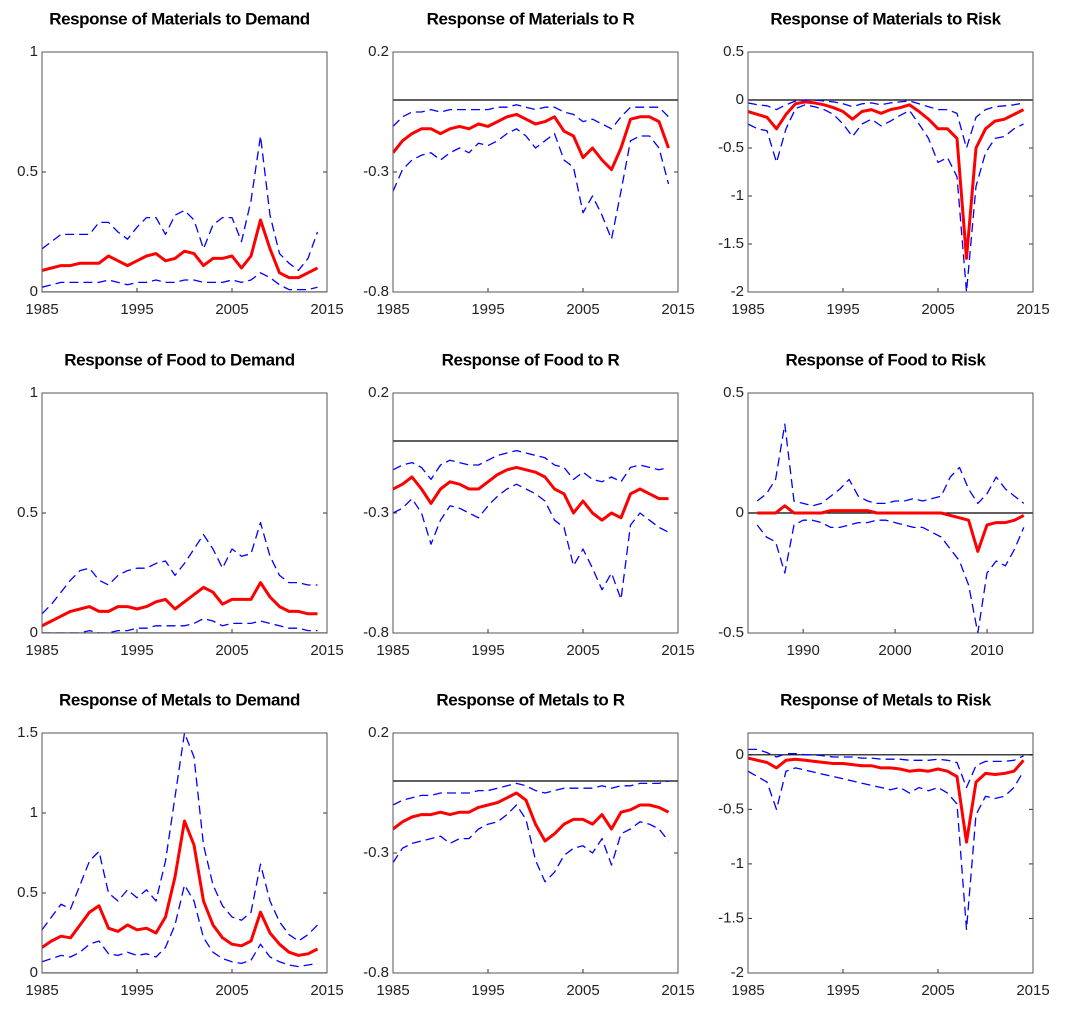  I want to click on y-tick-label: -1, so click(737, 195).